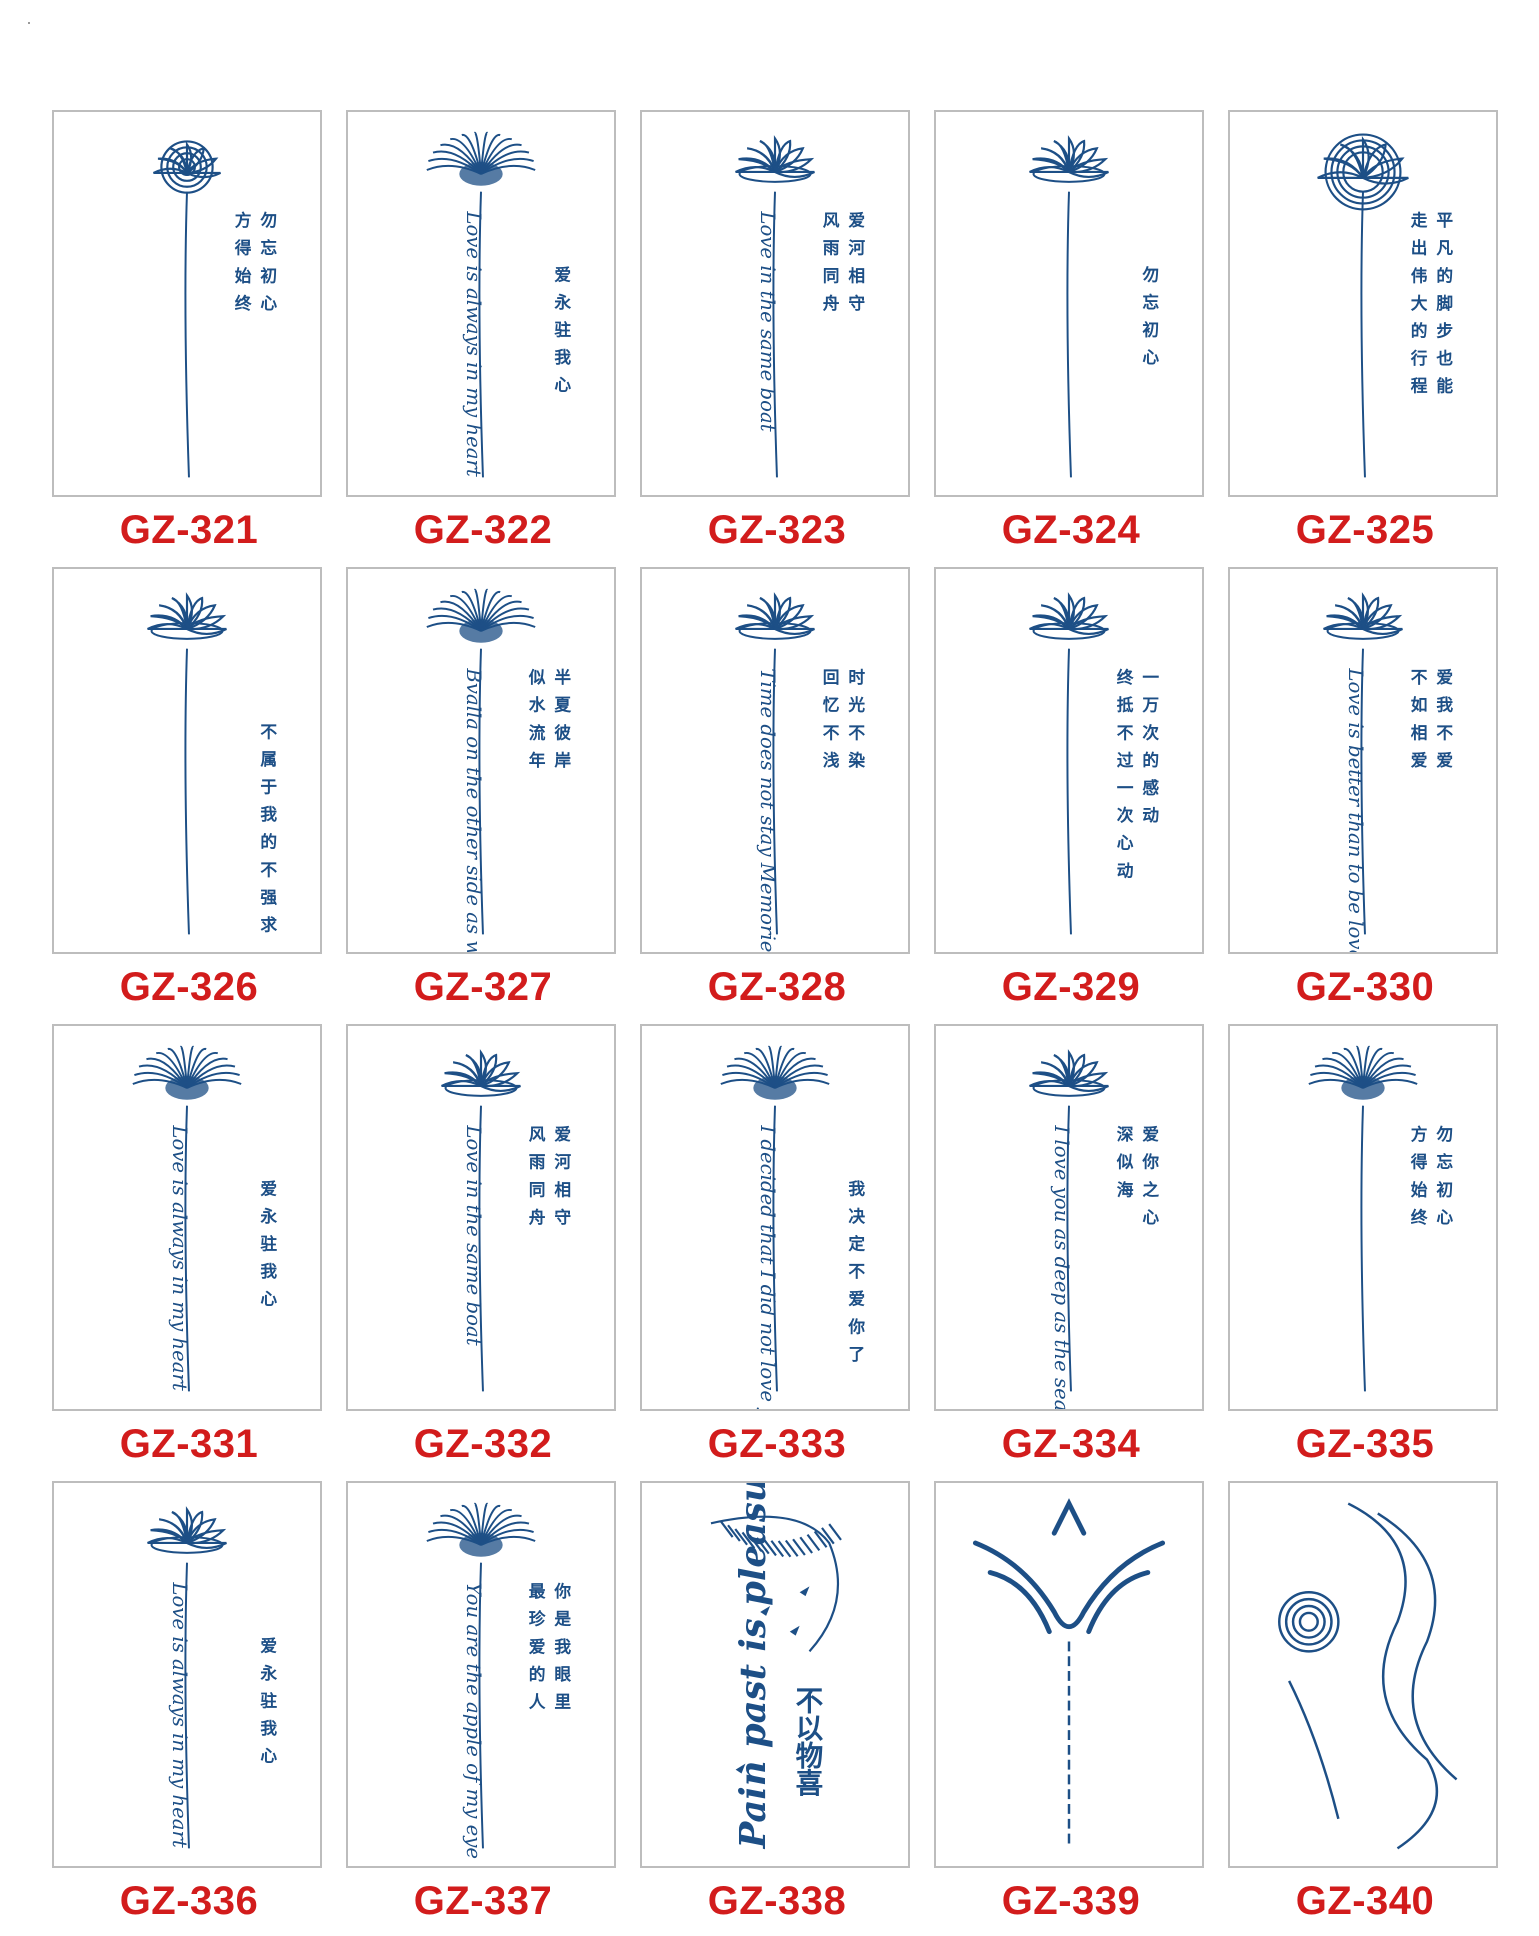 This screenshot has width=1539, height=1936. I want to click on cjk-char: 时, so click(856, 677).